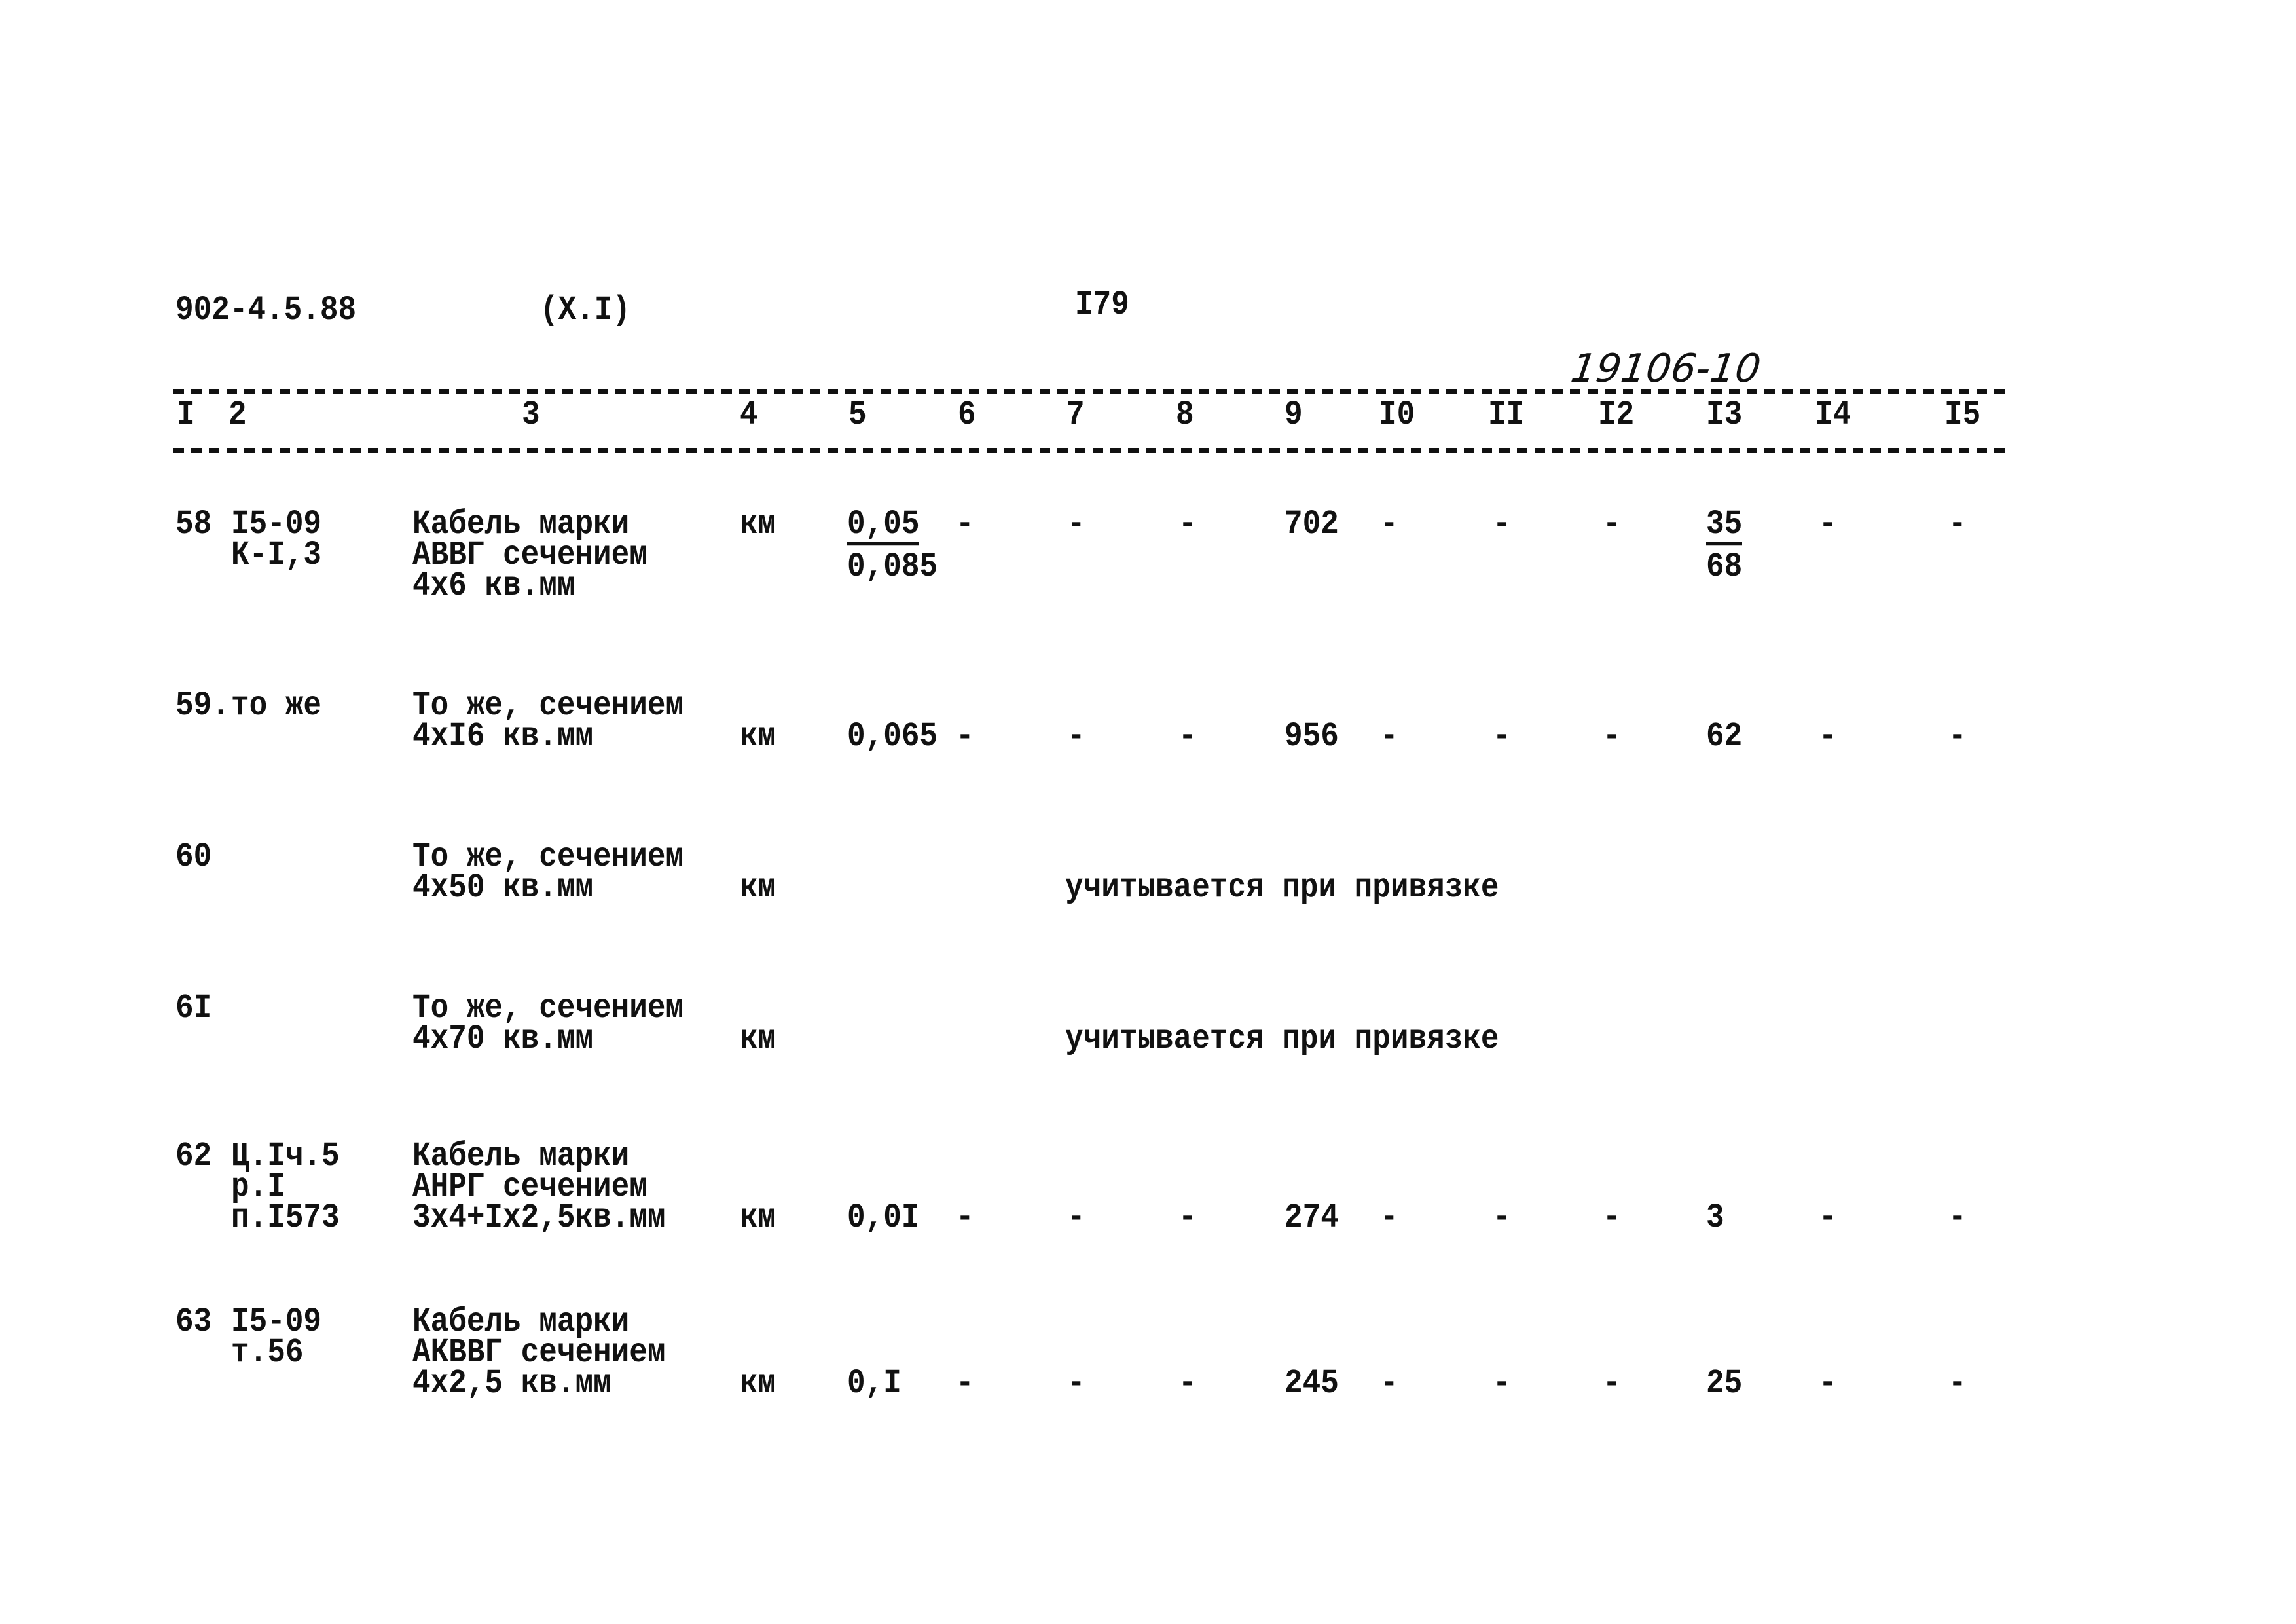 This screenshot has width=2296, height=1624. What do you see at coordinates (1312, 1383) in the screenshot?
I see `cell-col-9: 245` at bounding box center [1312, 1383].